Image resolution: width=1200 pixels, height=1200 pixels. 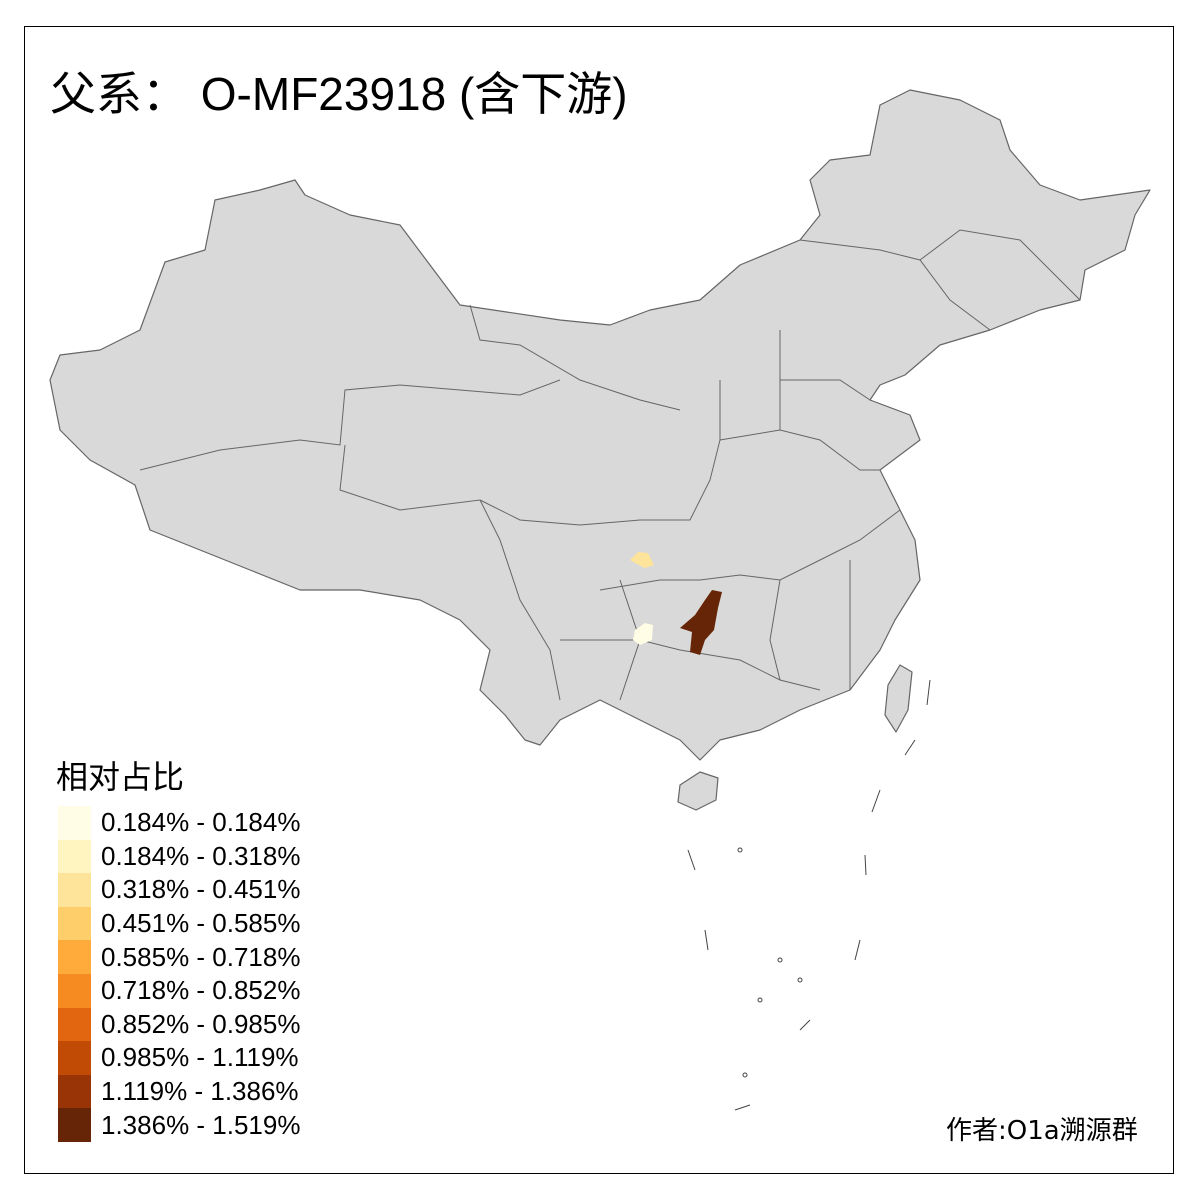 I want to click on legend-item: 0.318% - 0.451%, so click(x=179, y=890).